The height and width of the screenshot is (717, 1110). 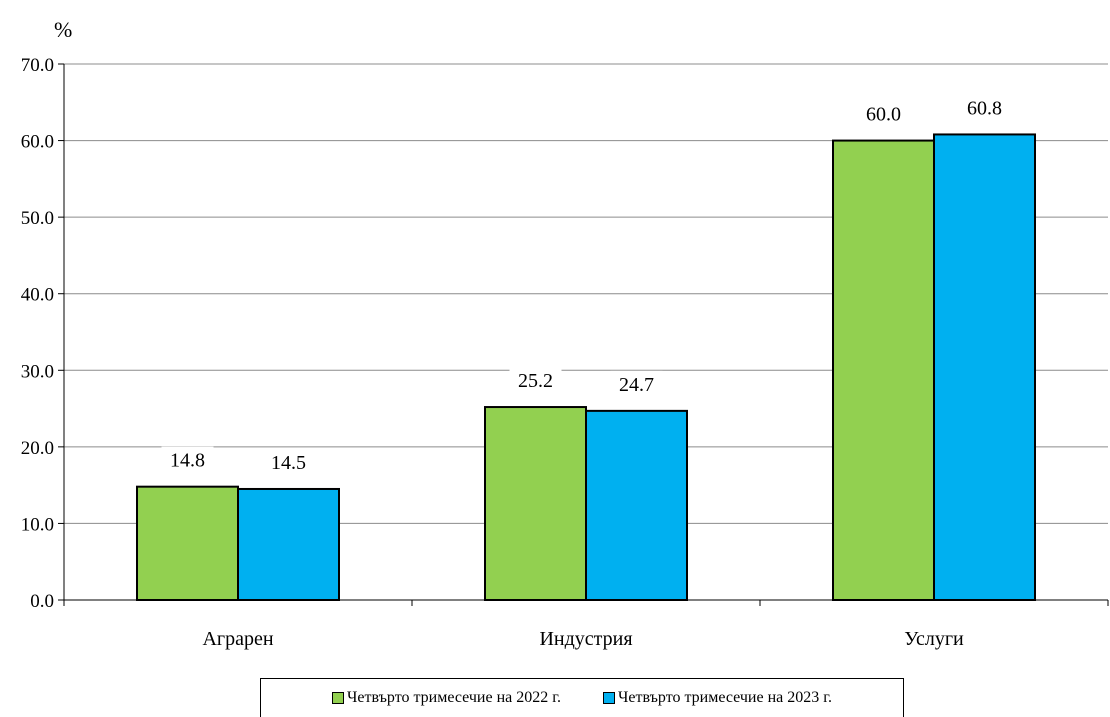 What do you see at coordinates (37, 218) in the screenshot?
I see `y-tick-label: 50.0` at bounding box center [37, 218].